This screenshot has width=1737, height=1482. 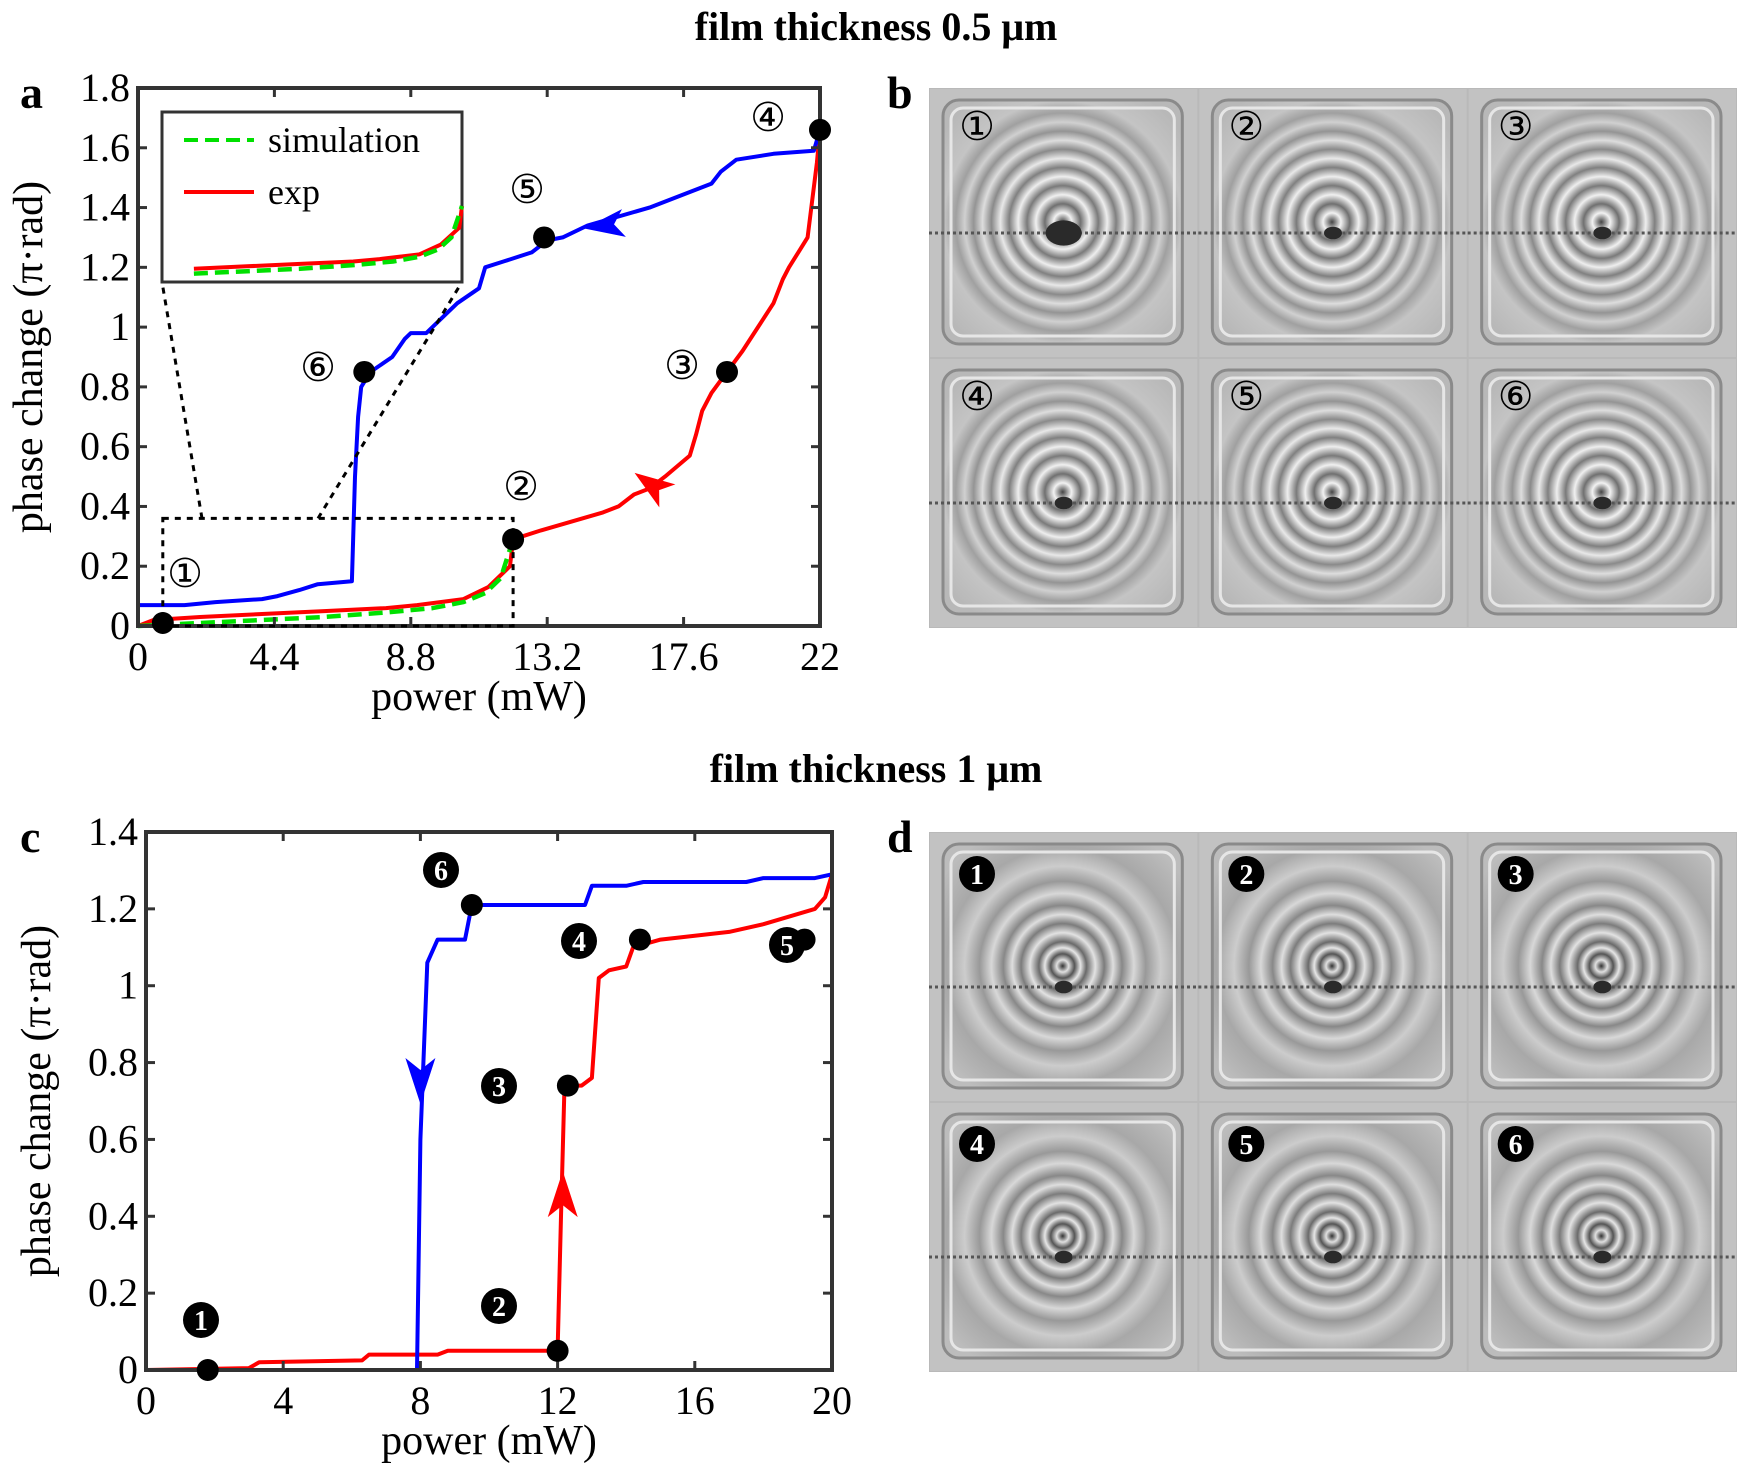 What do you see at coordinates (977, 396) in the screenshot?
I see `cell-label: ④` at bounding box center [977, 396].